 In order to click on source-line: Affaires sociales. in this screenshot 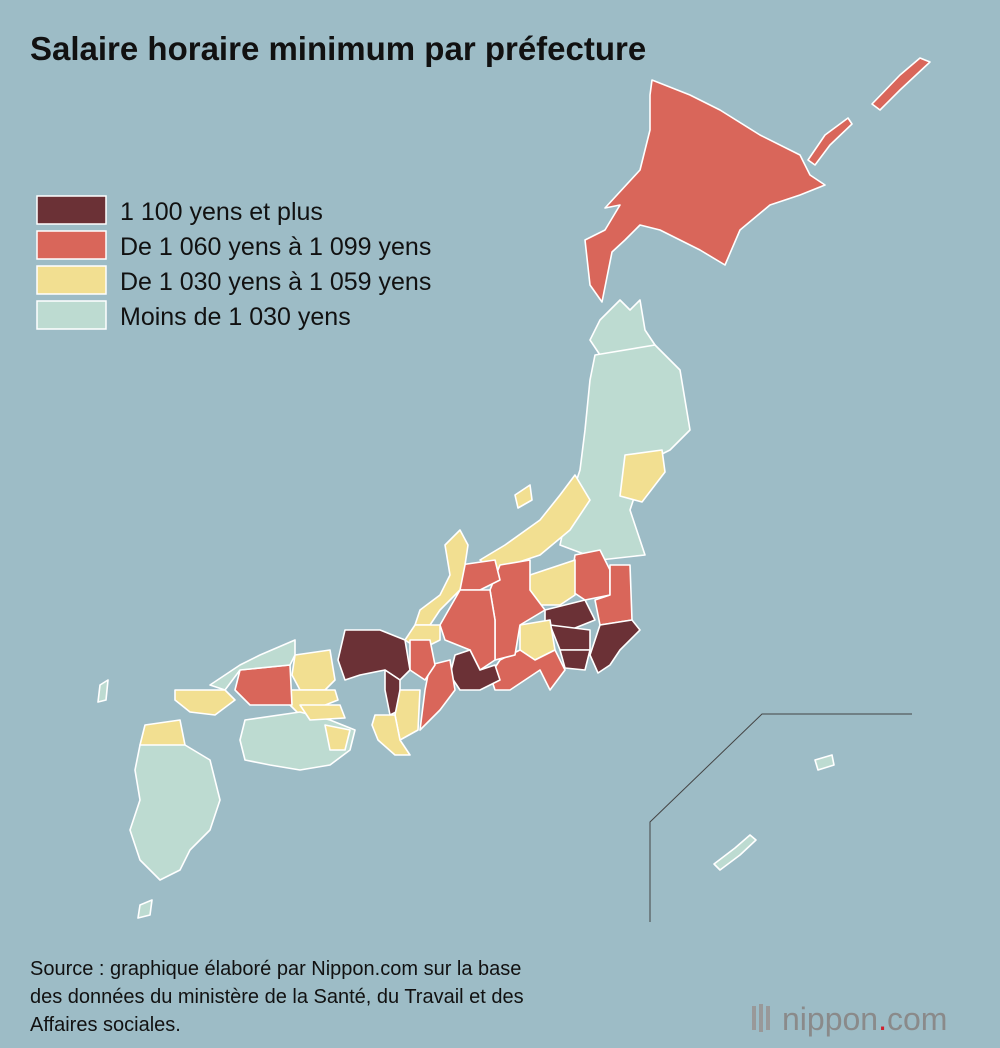, I will do `click(105, 1025)`.